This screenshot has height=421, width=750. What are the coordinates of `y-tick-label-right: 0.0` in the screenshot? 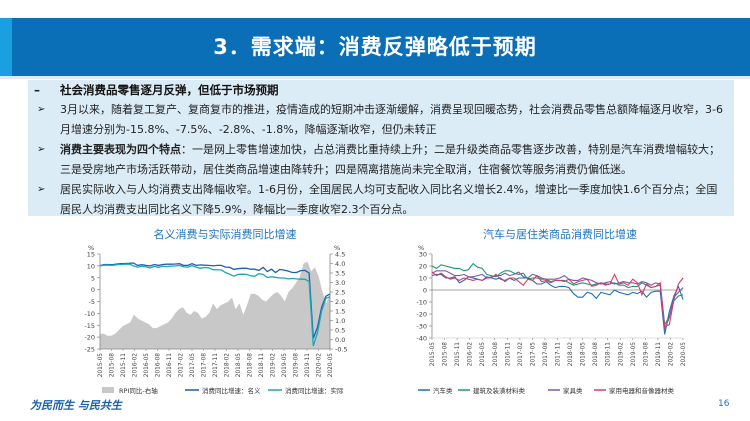 It's located at (340, 340).